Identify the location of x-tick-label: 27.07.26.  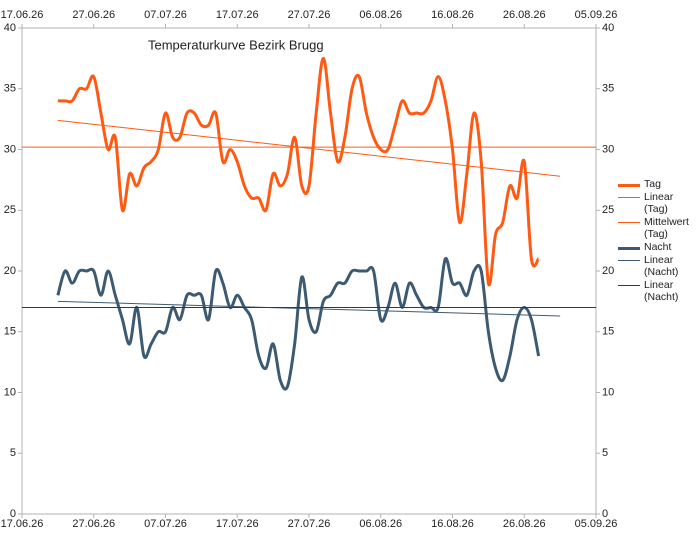
(309, 524).